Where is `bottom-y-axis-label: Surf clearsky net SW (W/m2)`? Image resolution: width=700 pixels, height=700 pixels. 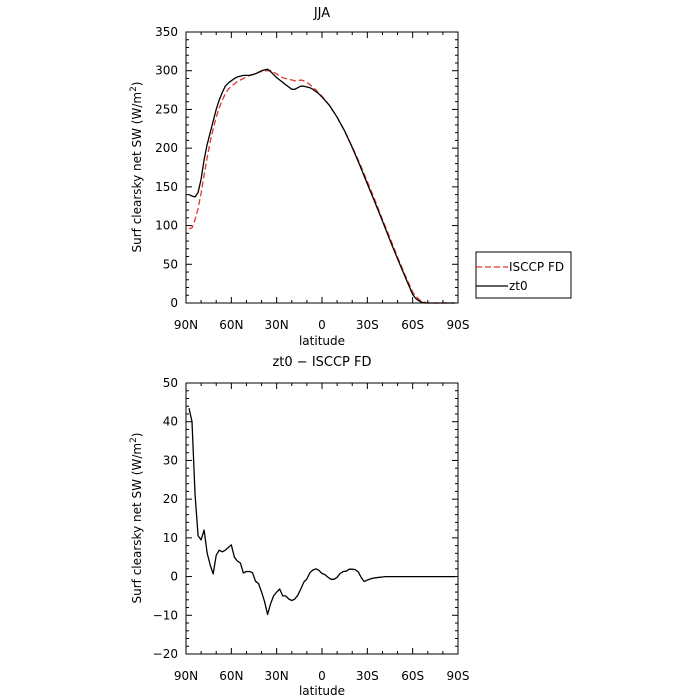 bottom-y-axis-label: Surf clearsky net SW (W/m2) is located at coordinates (136, 518).